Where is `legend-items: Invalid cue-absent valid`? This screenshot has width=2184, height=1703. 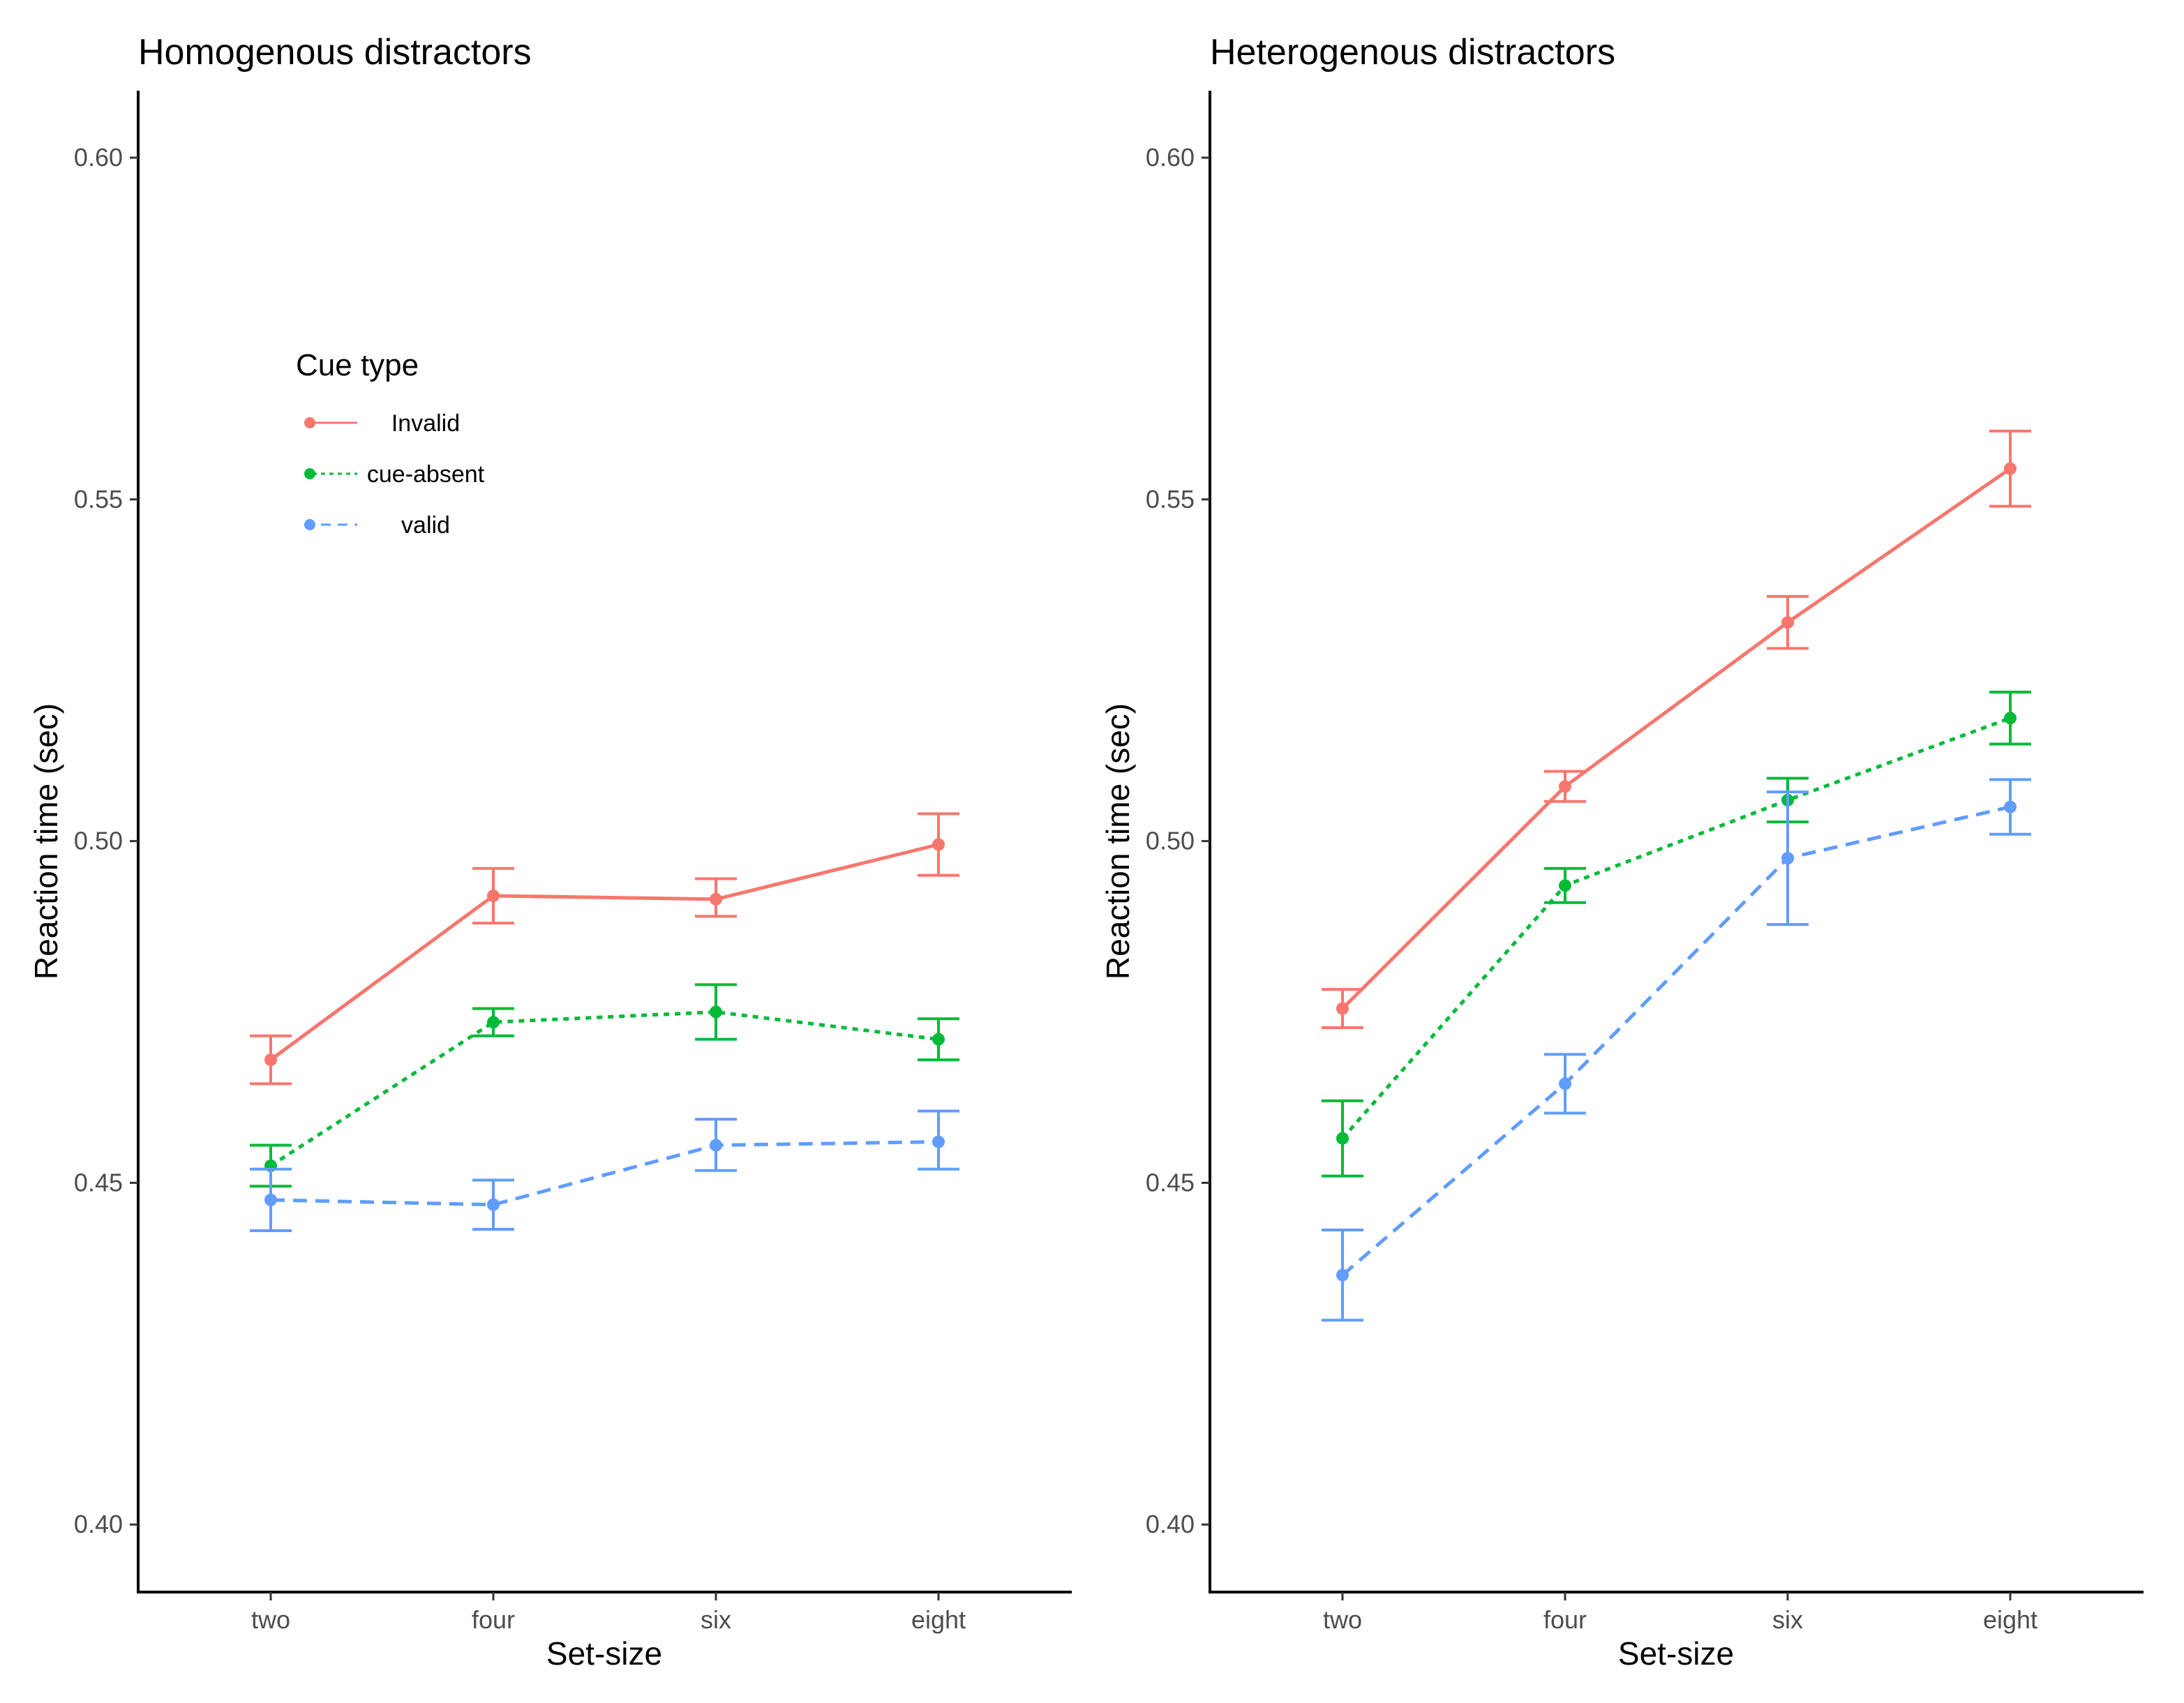
legend-items: Invalid cue-absent valid is located at coordinates (394, 475).